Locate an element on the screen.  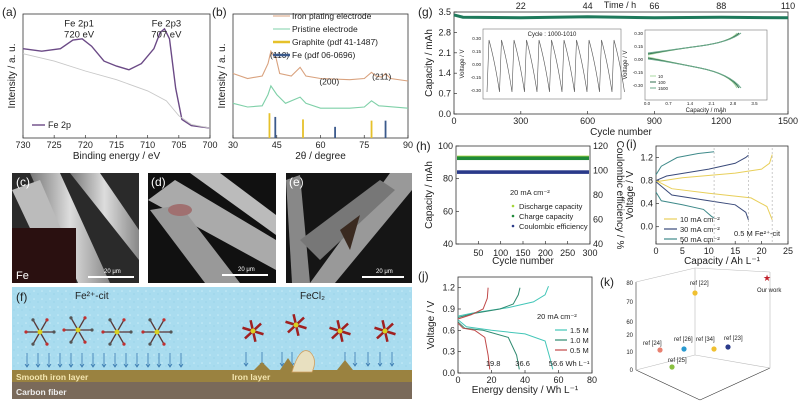
legend-label: Discharge capacity is located at coordinates (551, 206).